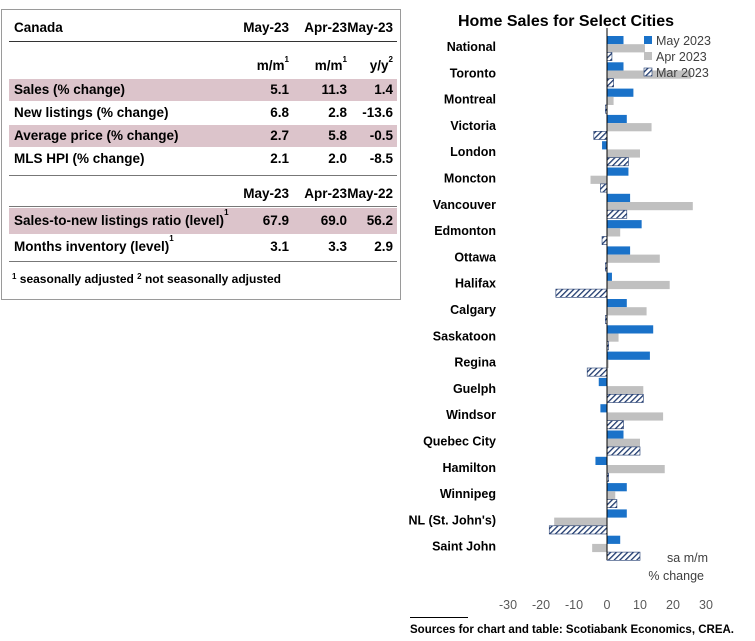  I want to click on table-header-label: Canada, so click(38, 27).